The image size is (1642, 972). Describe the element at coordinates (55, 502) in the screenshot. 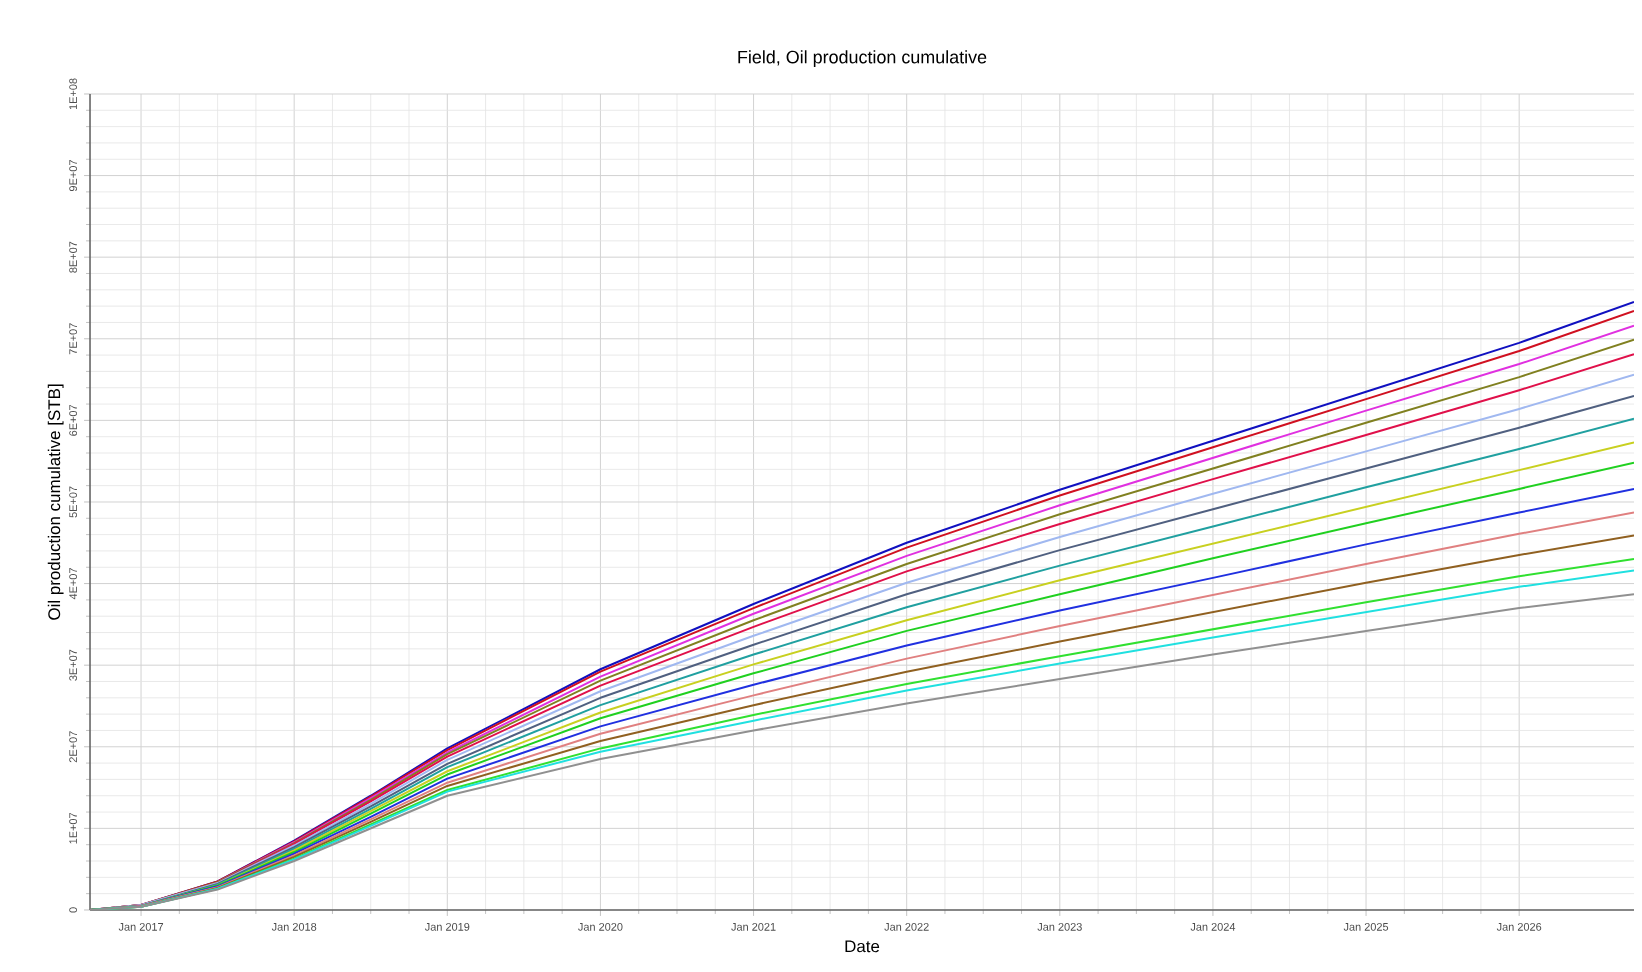

I see `y-axis-title: Oil production cumulative [STB]` at that location.